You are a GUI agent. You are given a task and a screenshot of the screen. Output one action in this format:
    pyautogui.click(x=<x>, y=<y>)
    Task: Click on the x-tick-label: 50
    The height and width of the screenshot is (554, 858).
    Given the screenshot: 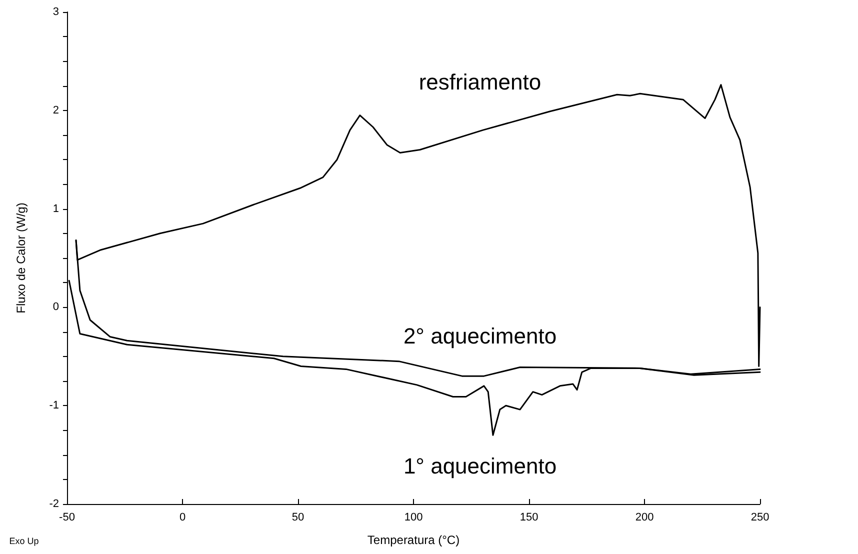 What is the action you would take?
    pyautogui.click(x=298, y=518)
    